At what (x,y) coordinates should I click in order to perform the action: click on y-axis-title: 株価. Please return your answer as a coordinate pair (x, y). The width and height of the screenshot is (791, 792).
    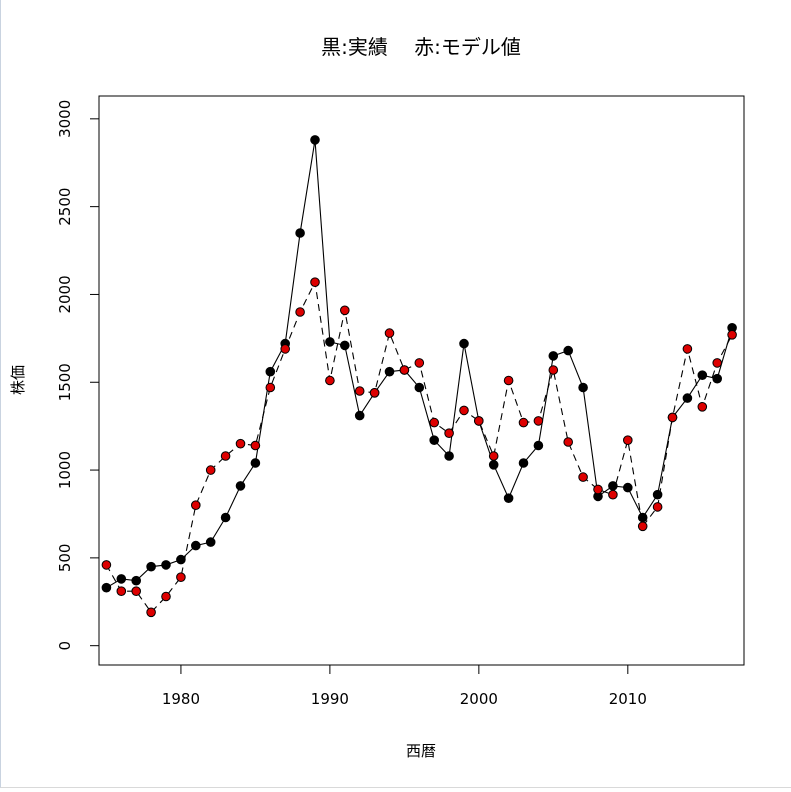
    Looking at the image, I should click on (18, 380).